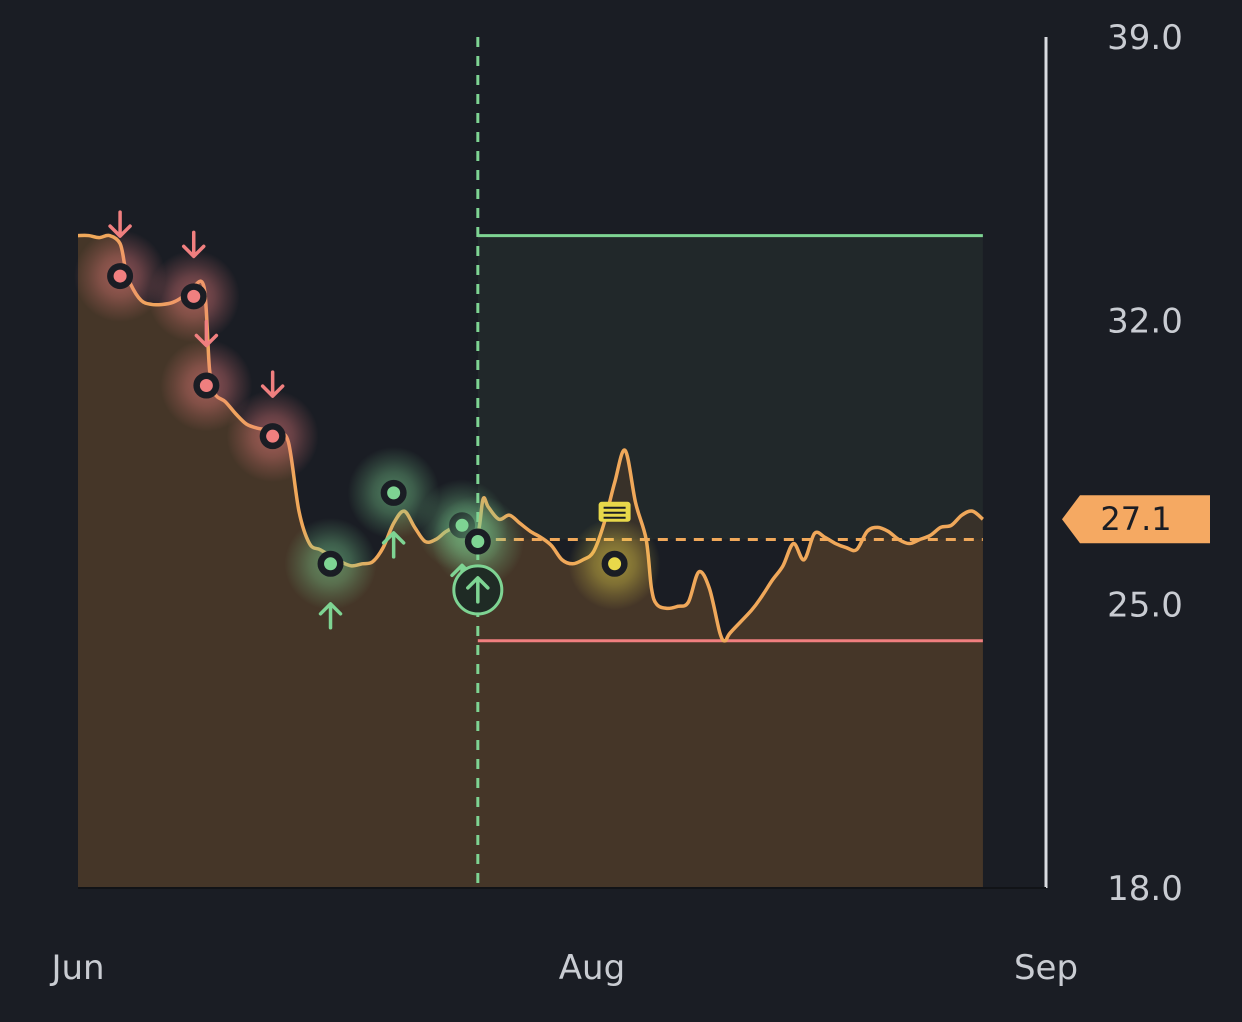 This screenshot has height=1022, width=1242. What do you see at coordinates (1145, 322) in the screenshot?
I see `y-tick-label-1: 32.0` at bounding box center [1145, 322].